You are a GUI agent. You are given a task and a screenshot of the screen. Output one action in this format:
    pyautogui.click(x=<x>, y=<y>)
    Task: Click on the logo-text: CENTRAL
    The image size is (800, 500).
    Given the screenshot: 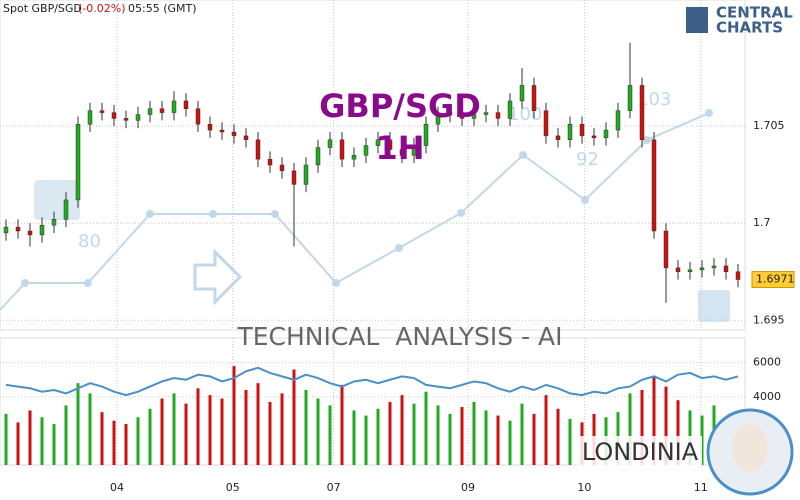 What is the action you would take?
    pyautogui.click(x=754, y=13)
    